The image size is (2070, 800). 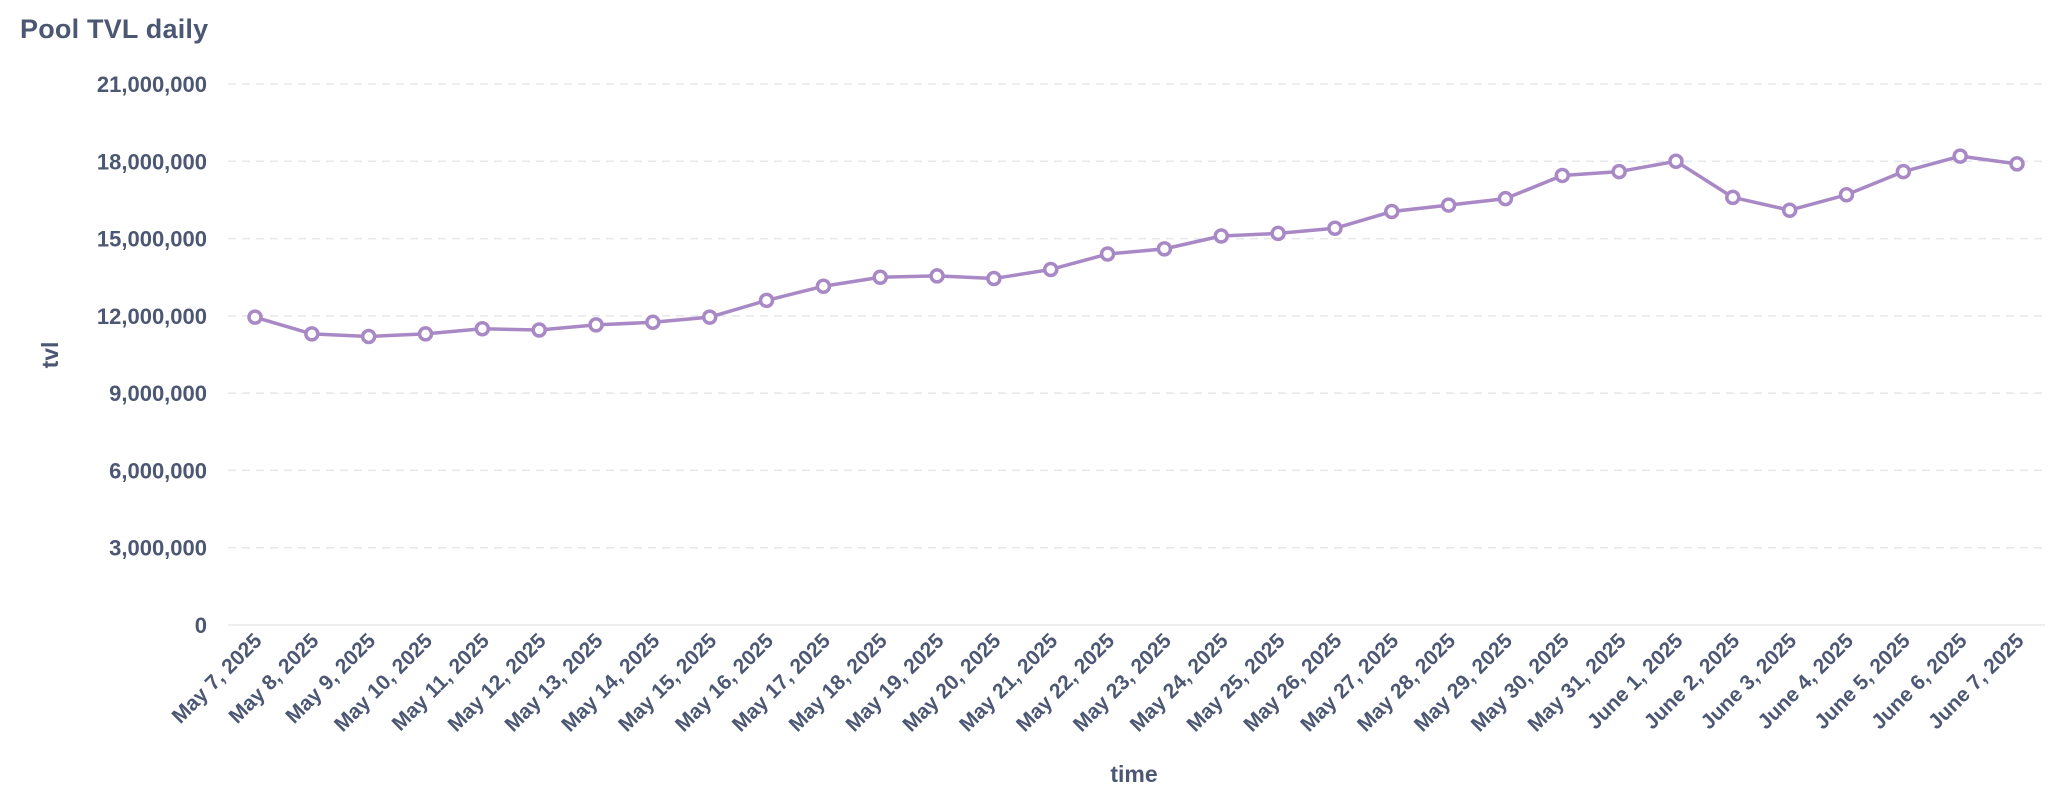 What do you see at coordinates (781, 682) in the screenshot?
I see `x-tick-label: May 17, 2025` at bounding box center [781, 682].